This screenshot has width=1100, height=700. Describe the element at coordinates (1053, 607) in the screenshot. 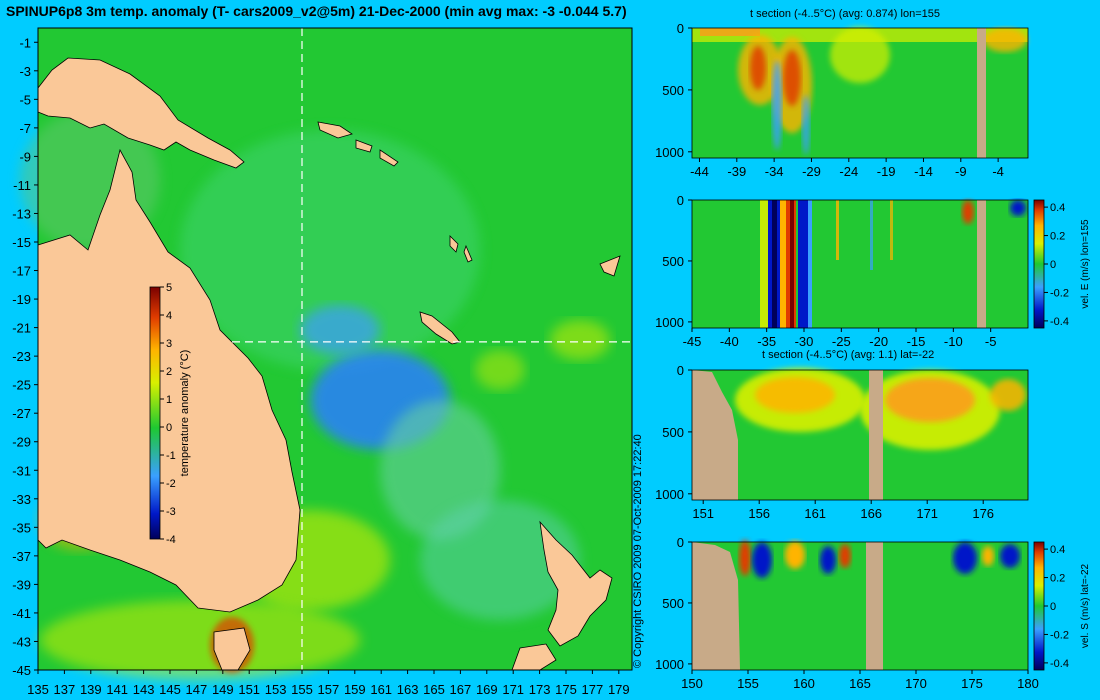

I see `vel-colorbar-tick-label: 0` at that location.